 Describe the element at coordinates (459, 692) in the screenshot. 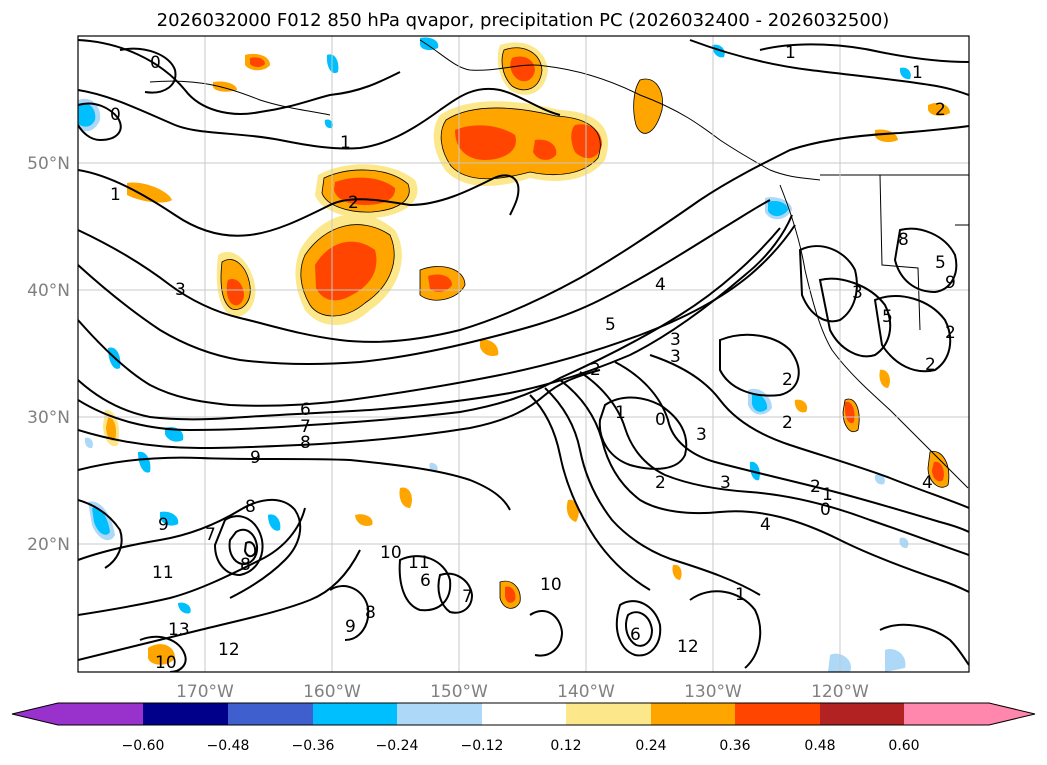

I see `lon-label: 150°W` at that location.